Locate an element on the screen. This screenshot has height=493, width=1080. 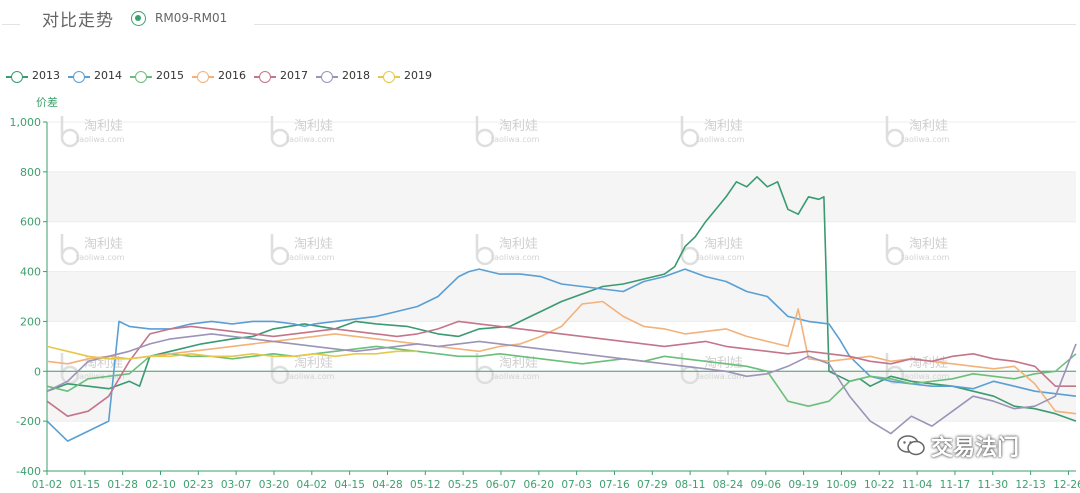
header-rule-left is located at coordinates (11, 24).